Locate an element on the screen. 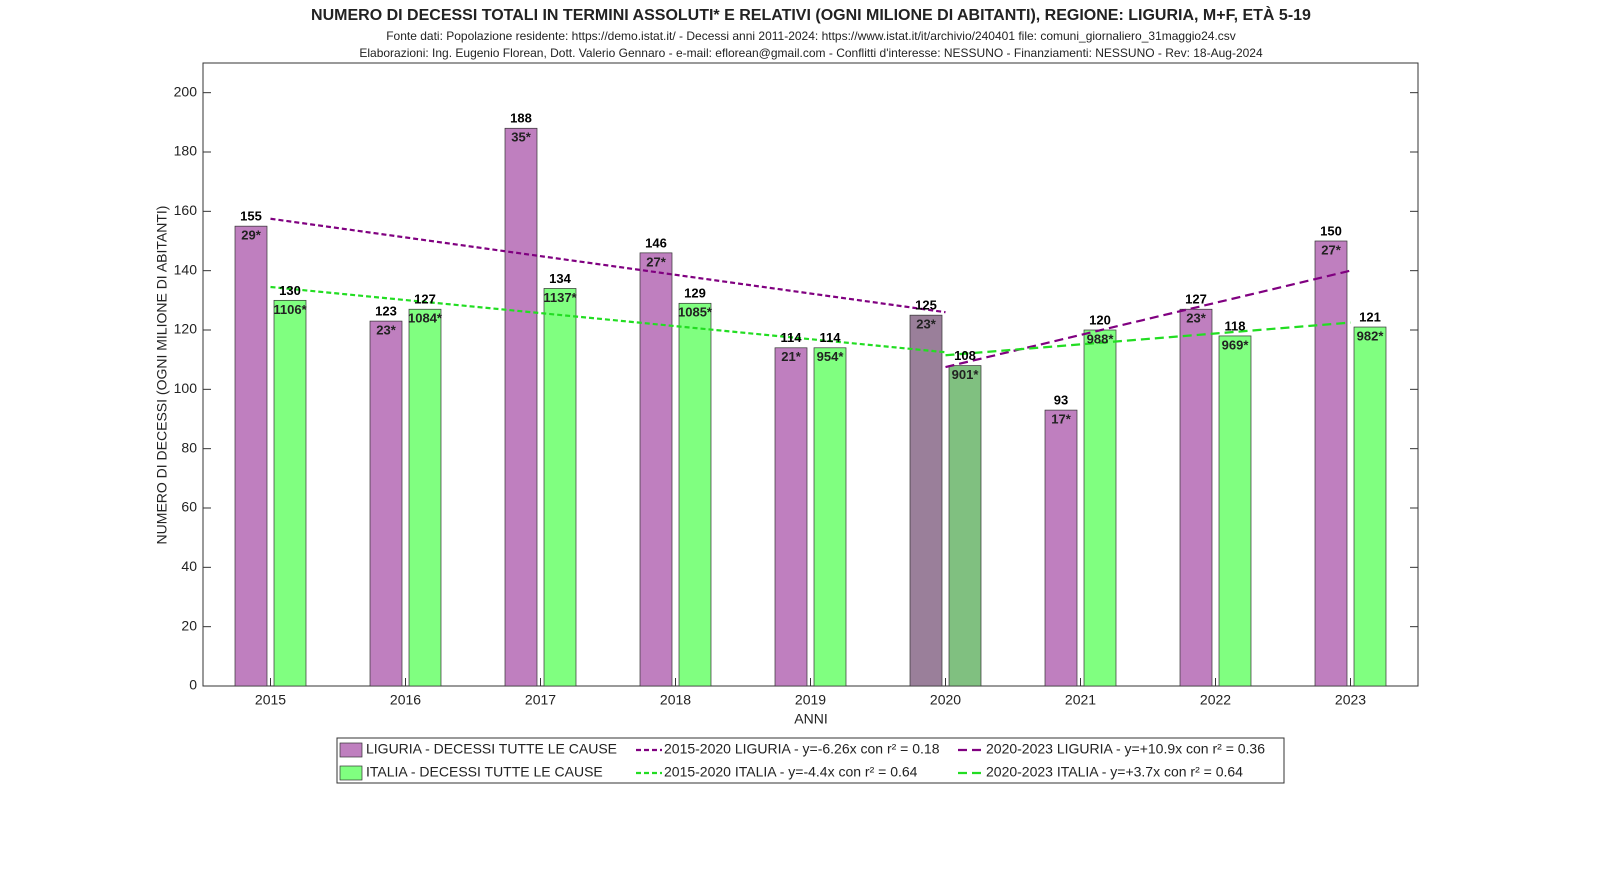  y-tick-label: 140 is located at coordinates (186, 269).